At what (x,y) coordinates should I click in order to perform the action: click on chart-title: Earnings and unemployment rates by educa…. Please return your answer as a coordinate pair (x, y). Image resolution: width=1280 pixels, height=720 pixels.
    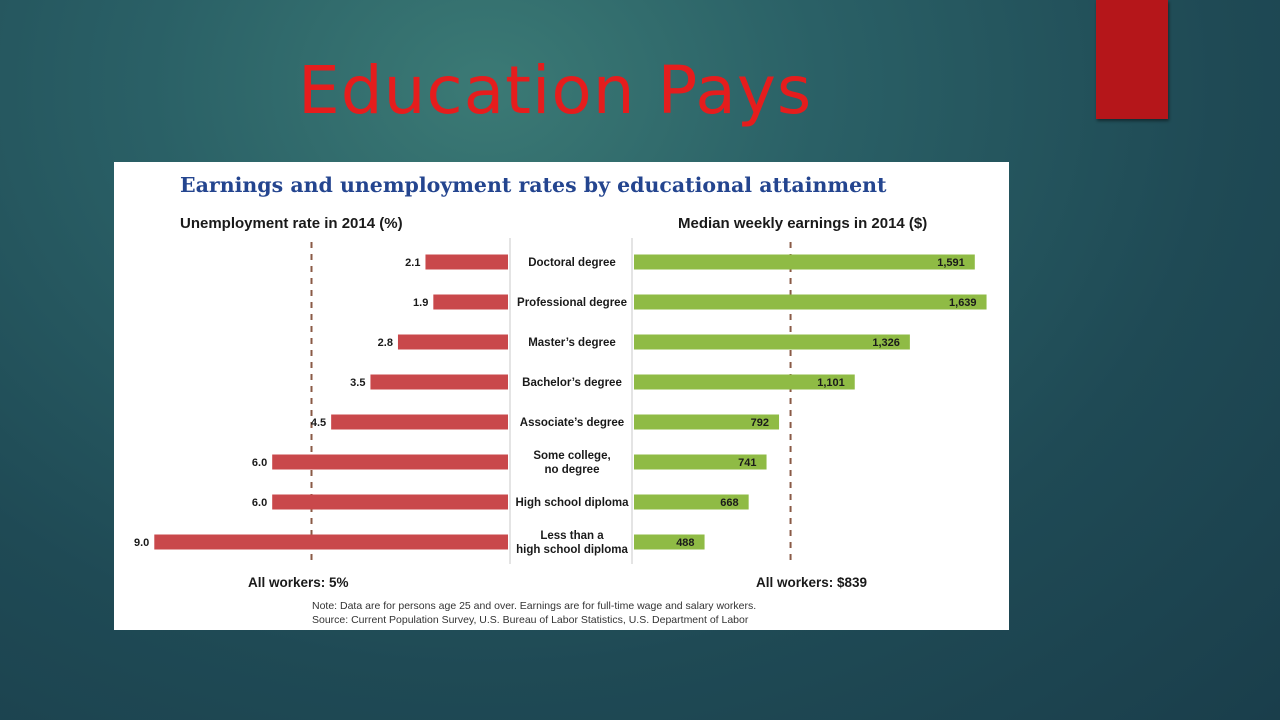
    Looking at the image, I should click on (533, 185).